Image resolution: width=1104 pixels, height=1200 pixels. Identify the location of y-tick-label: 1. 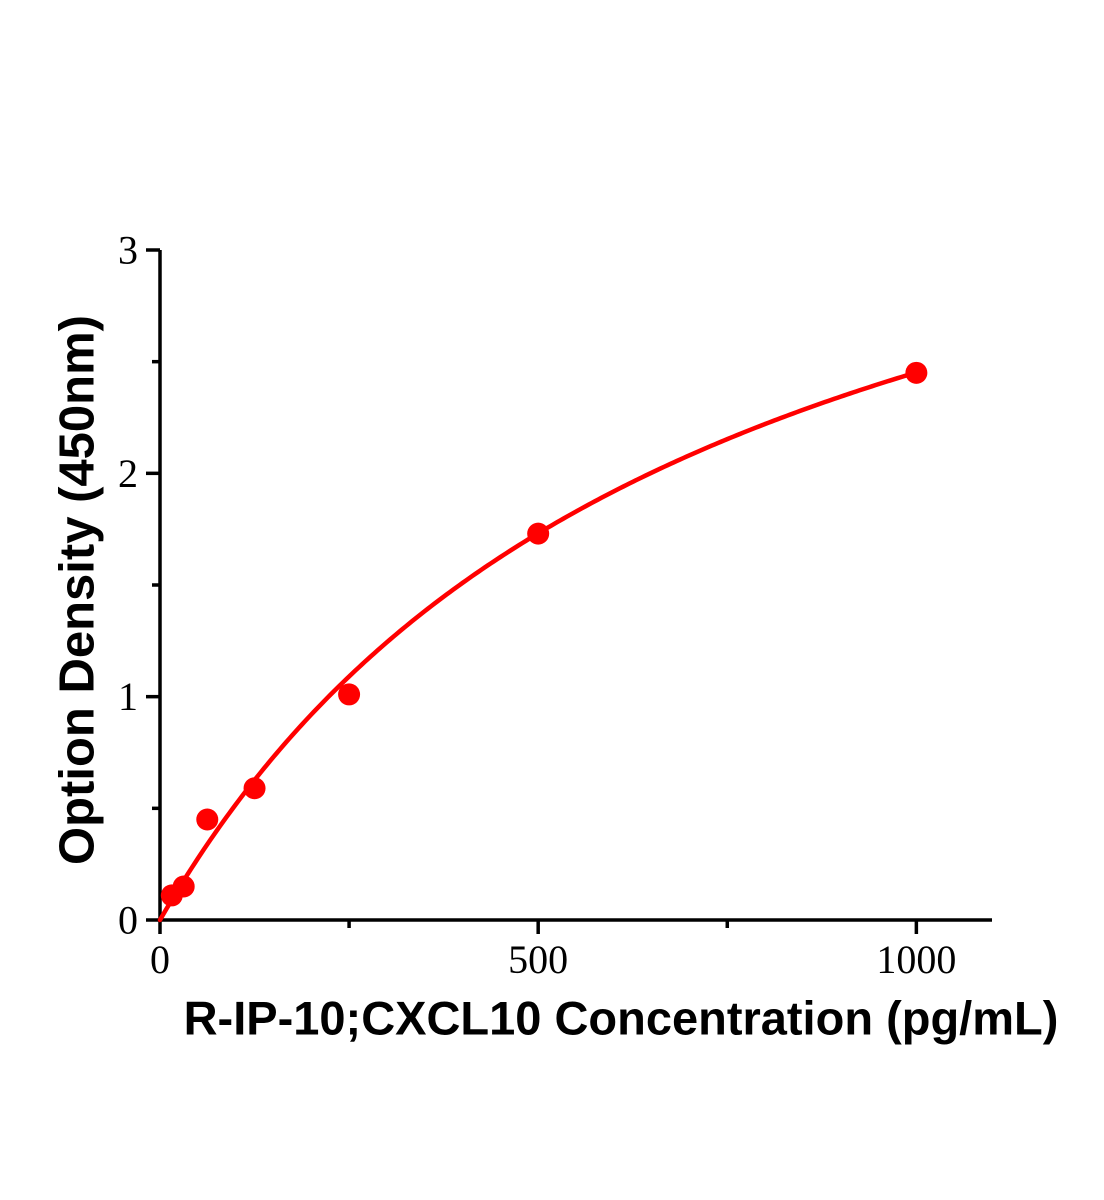
(128, 696).